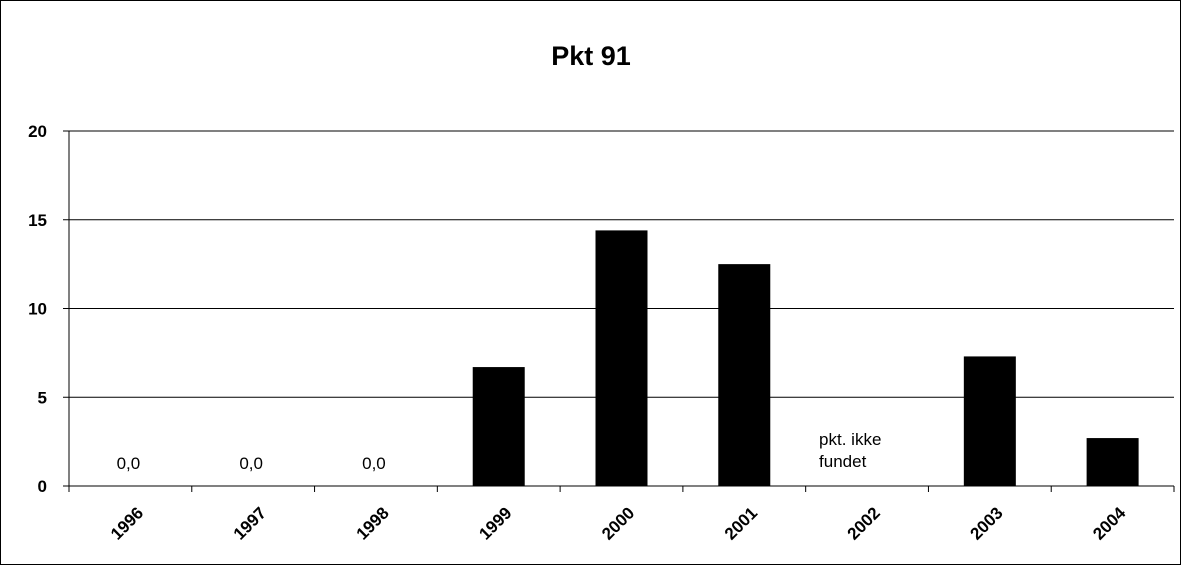 The width and height of the screenshot is (1181, 566). What do you see at coordinates (618, 523) in the screenshot?
I see `x-tick-label: 2000` at bounding box center [618, 523].